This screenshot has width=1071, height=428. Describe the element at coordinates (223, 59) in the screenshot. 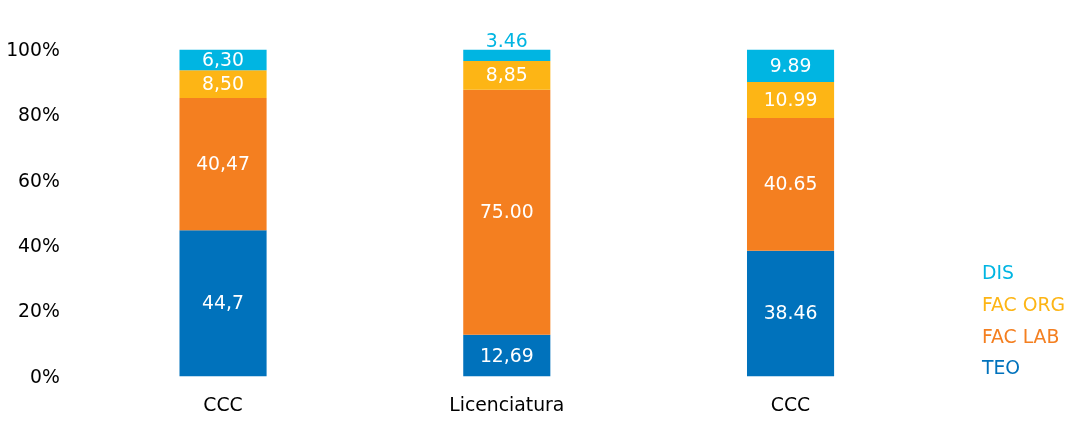

I see `data-label: 6,30` at that location.